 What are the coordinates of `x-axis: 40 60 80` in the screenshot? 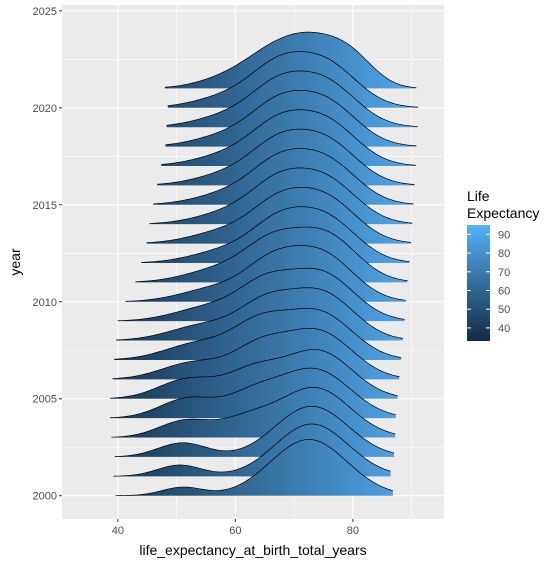 It's located at (235, 528).